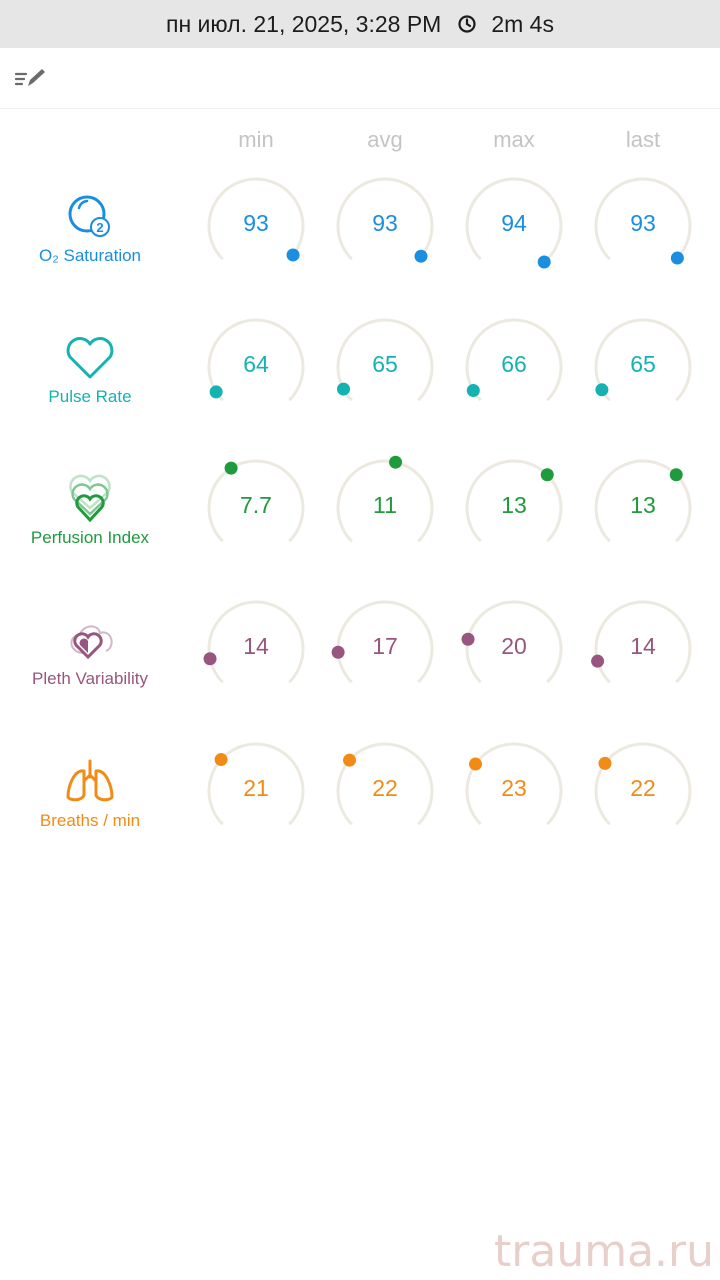 The width and height of the screenshot is (720, 1280). I want to click on gauge-pulse-rate-max: 66, so click(514, 367).